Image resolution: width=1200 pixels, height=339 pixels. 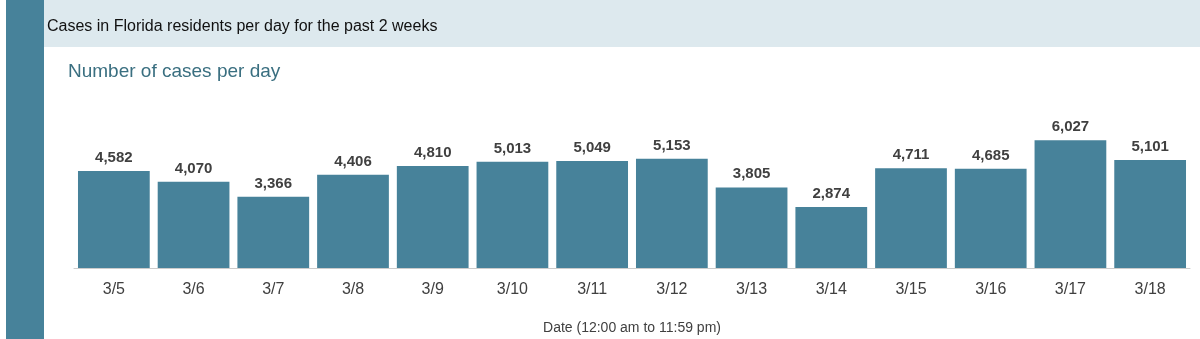 What do you see at coordinates (512, 147) in the screenshot?
I see `data-label: 5,013` at bounding box center [512, 147].